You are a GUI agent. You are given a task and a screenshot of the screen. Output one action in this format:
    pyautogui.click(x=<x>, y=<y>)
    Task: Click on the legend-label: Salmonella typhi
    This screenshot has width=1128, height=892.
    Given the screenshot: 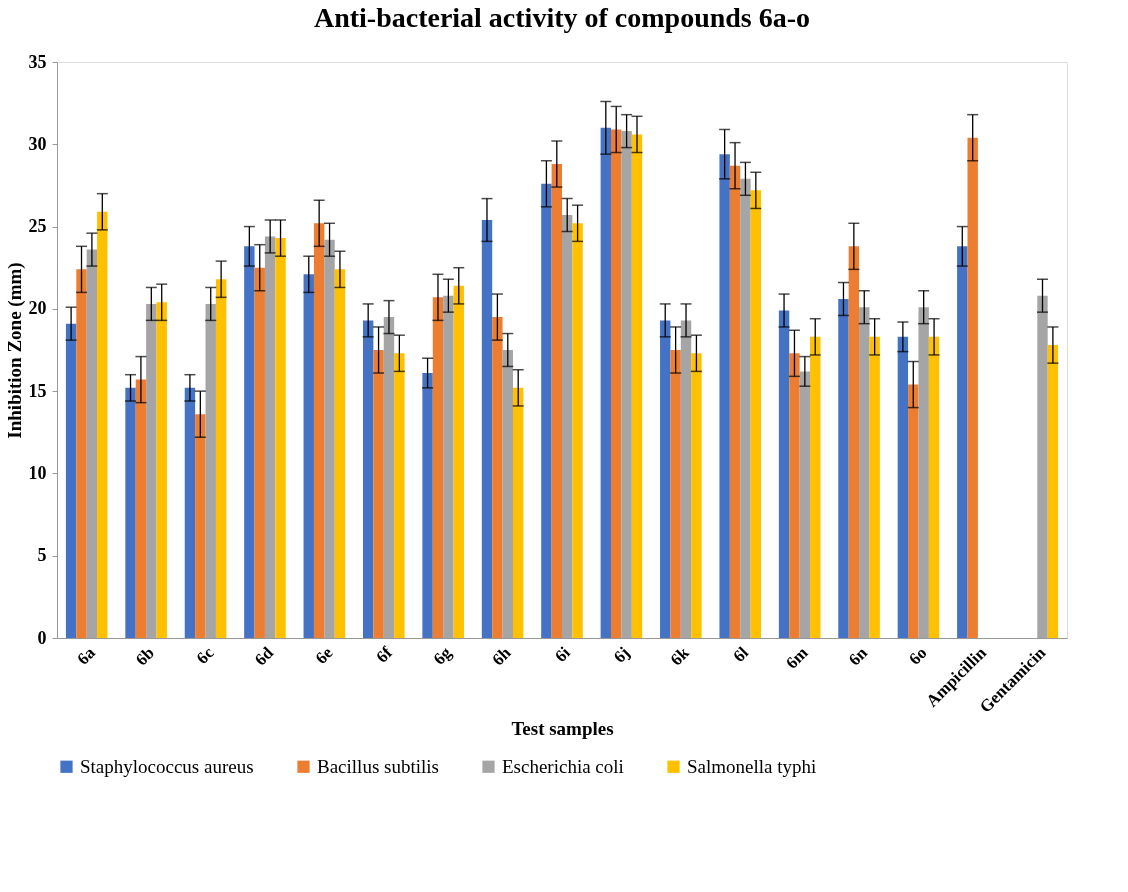 What is the action you would take?
    pyautogui.click(x=752, y=766)
    